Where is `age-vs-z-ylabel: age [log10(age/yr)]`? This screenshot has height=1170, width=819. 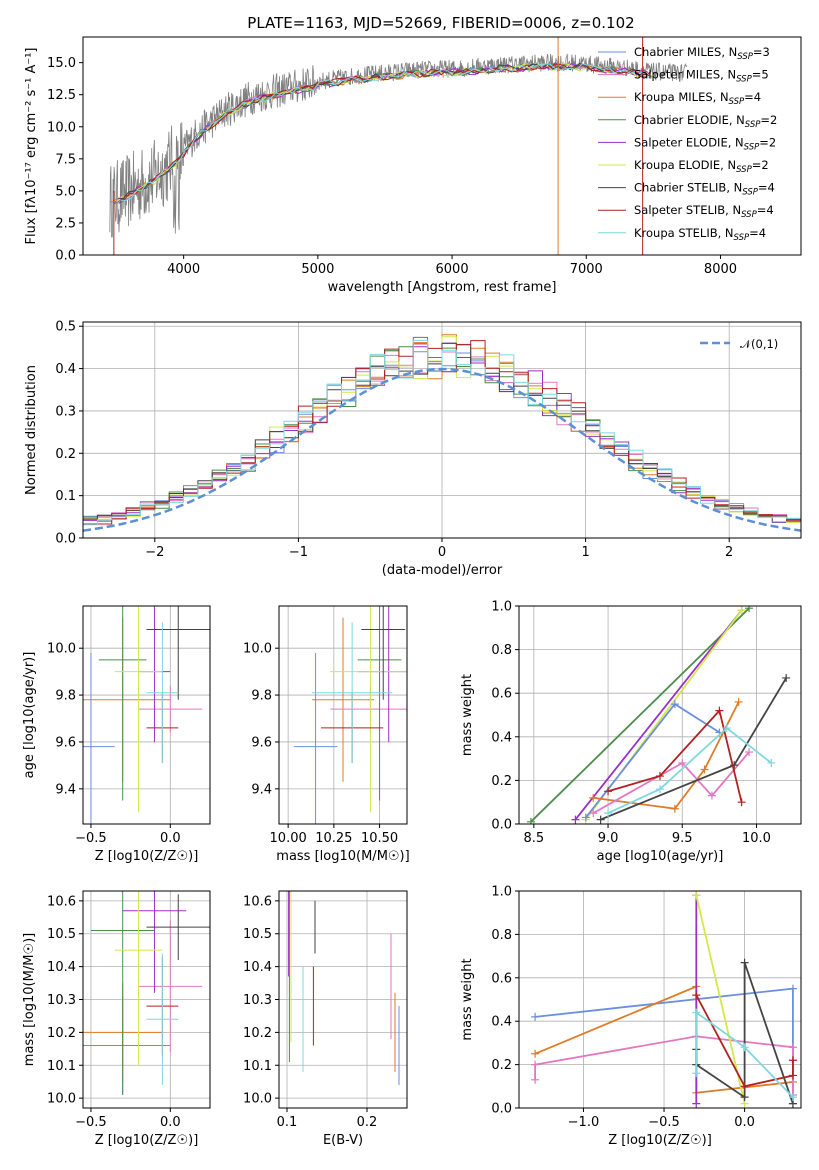
age-vs-z-ylabel: age [log10(age/yr)] is located at coordinates (29, 715).